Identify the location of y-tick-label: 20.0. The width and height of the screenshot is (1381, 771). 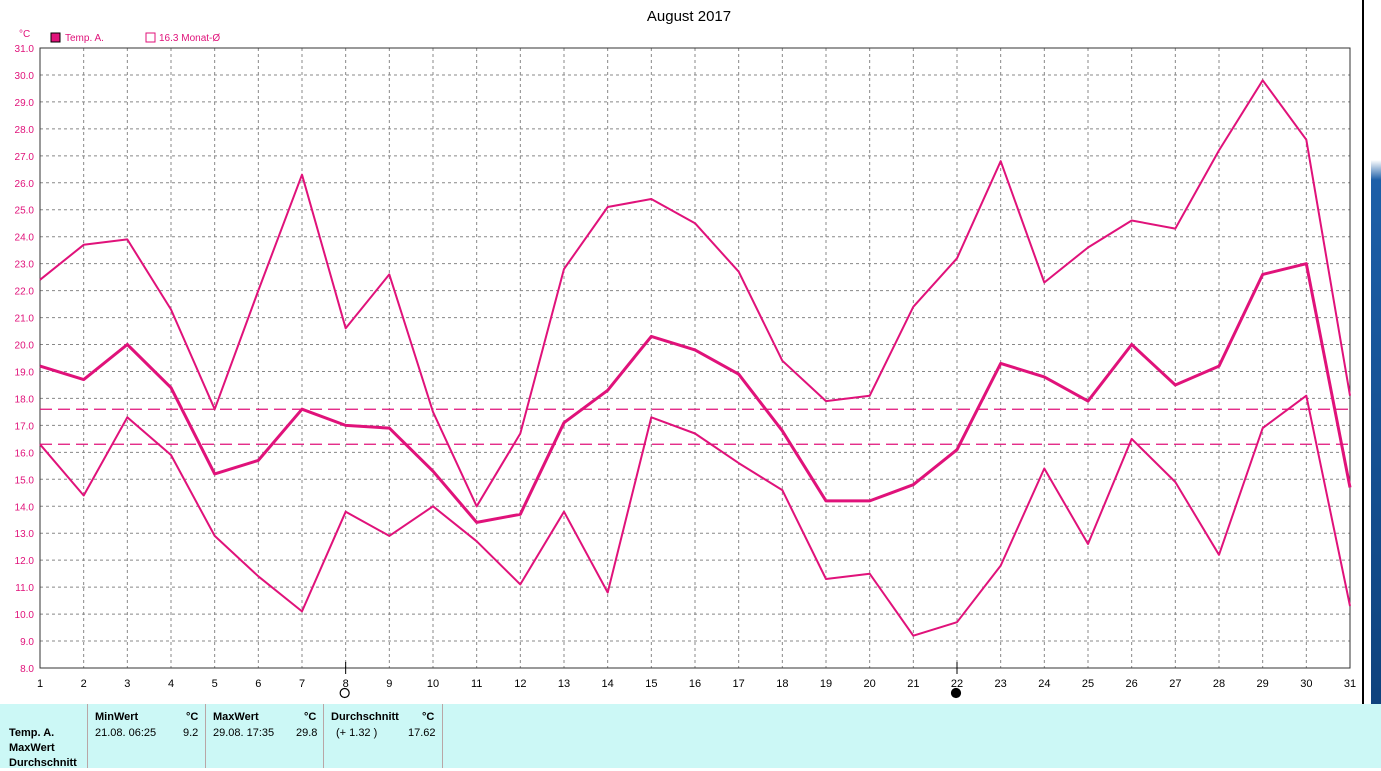
(25, 346).